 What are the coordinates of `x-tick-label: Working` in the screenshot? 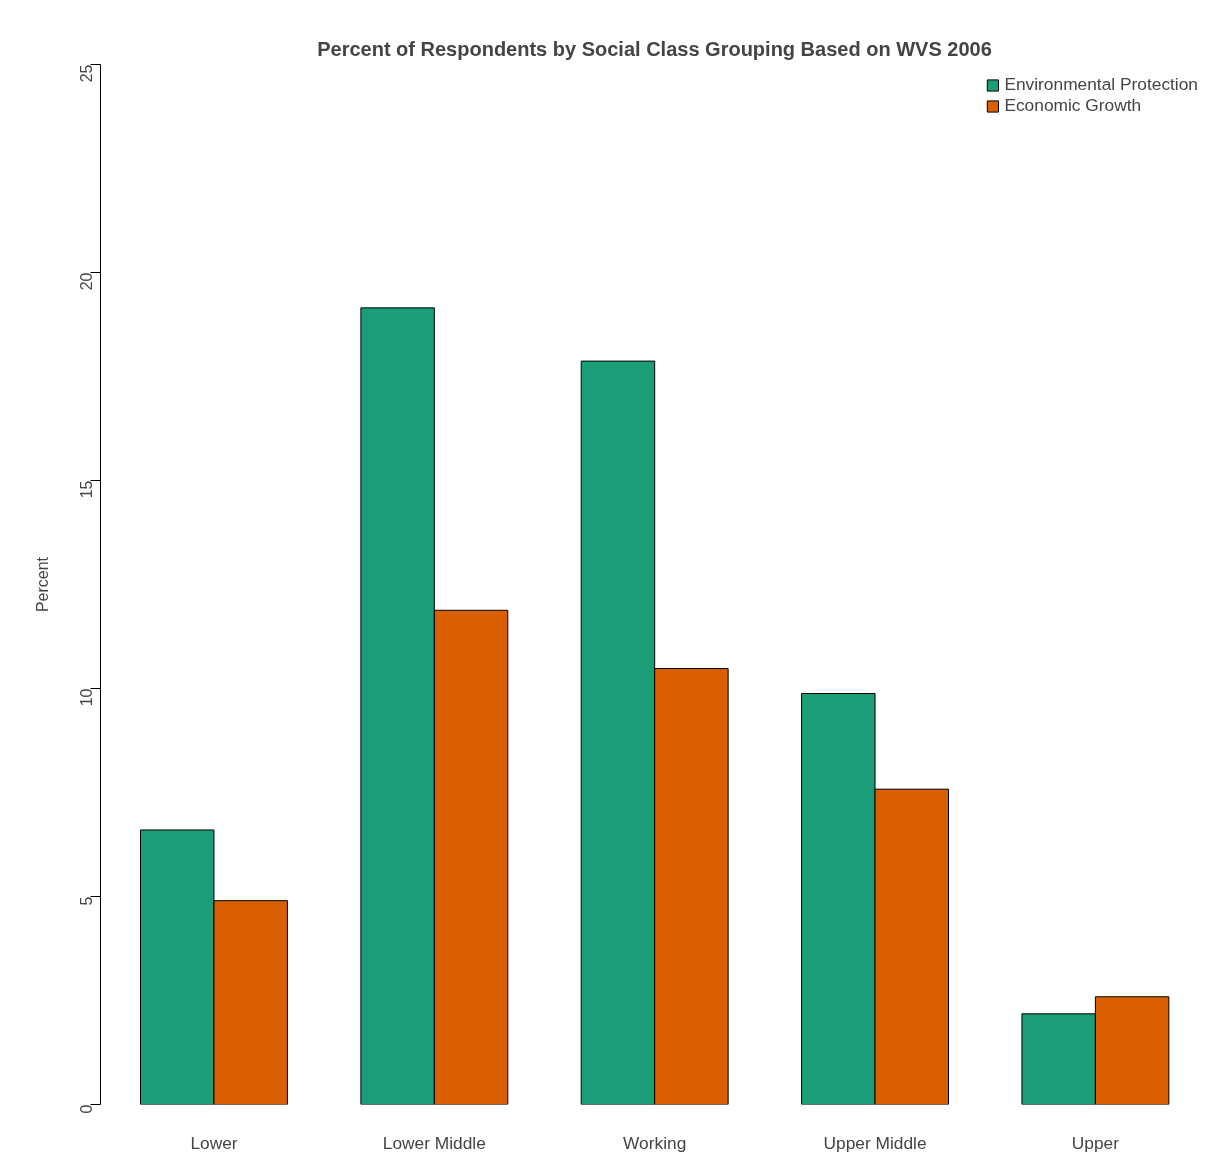 It's located at (655, 1142).